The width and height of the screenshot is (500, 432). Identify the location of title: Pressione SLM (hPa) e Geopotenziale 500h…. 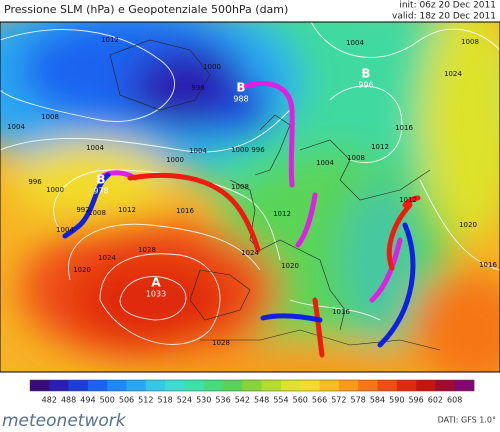
(146, 9).